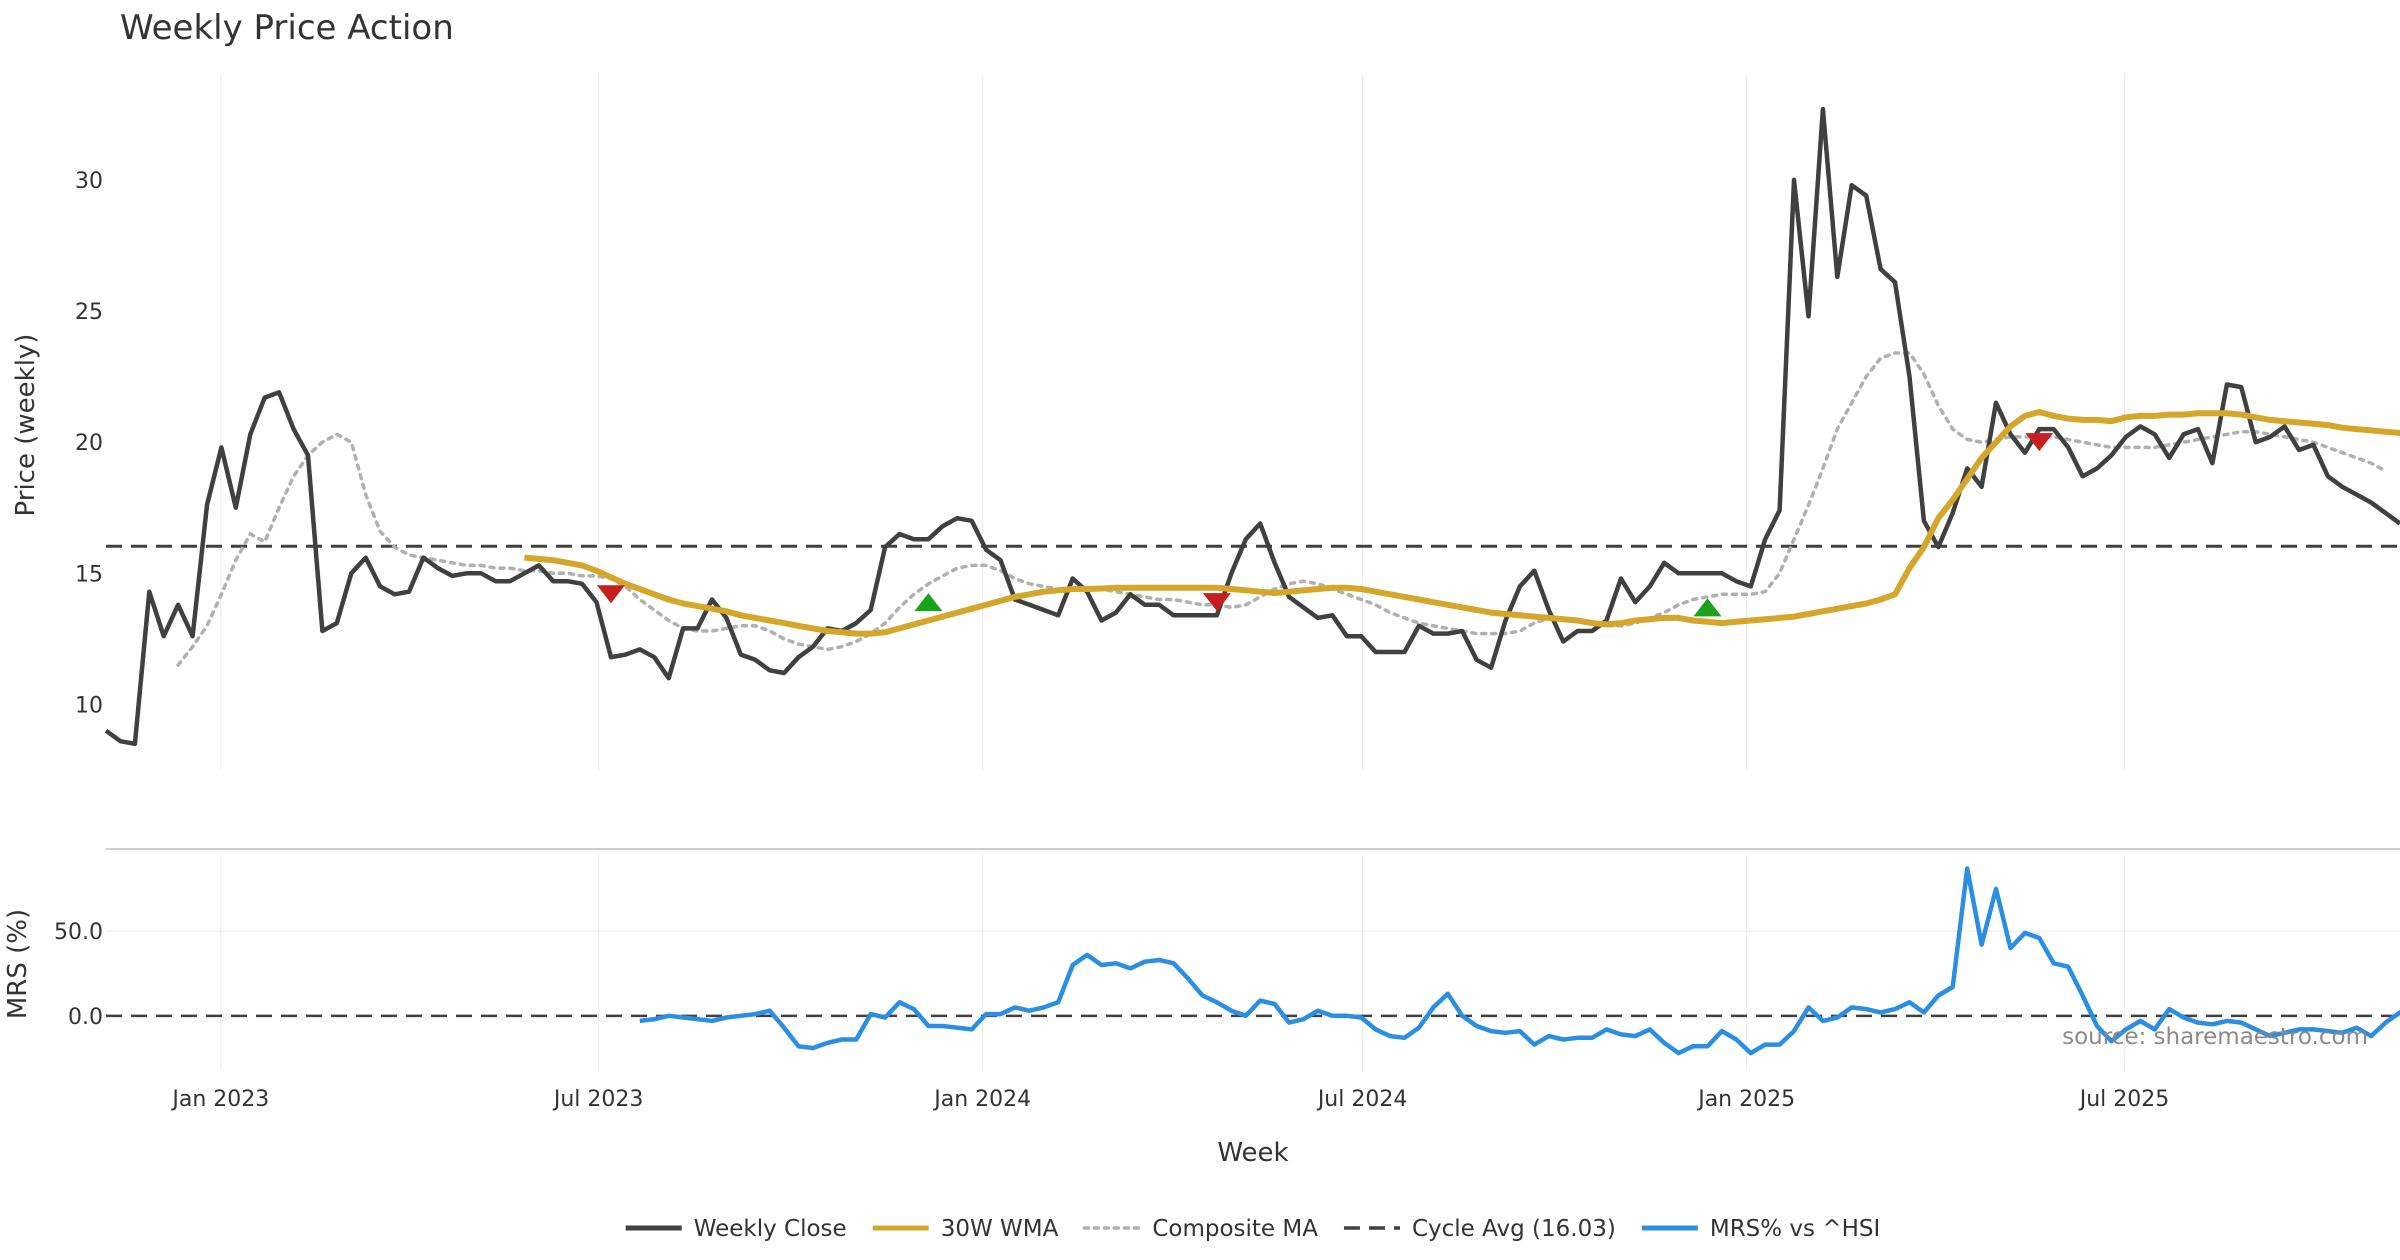 This screenshot has width=2400, height=1260. Describe the element at coordinates (26, 425) in the screenshot. I see `y-axis-label-price: Price (weekly)` at that location.